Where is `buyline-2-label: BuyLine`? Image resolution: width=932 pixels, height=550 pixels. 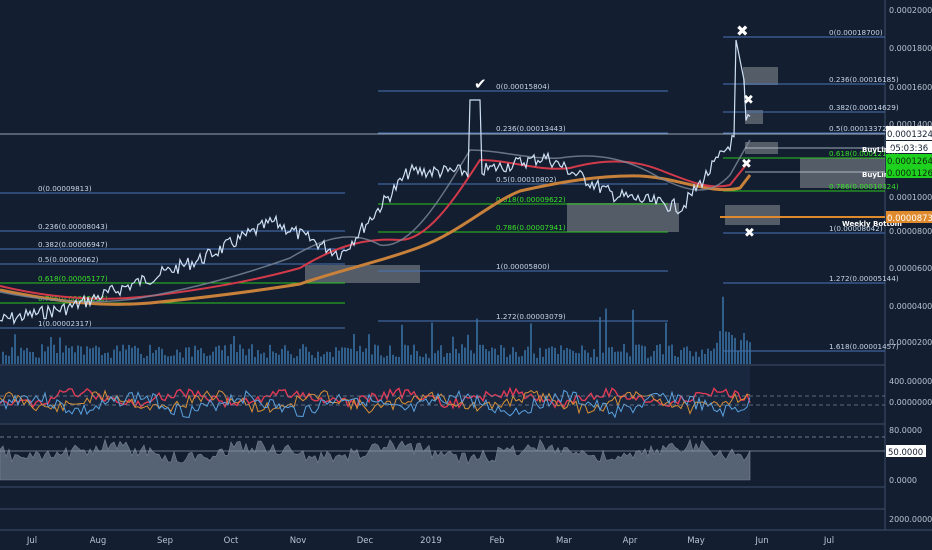
buyline-2-label: BuyLine is located at coordinates (878, 175).